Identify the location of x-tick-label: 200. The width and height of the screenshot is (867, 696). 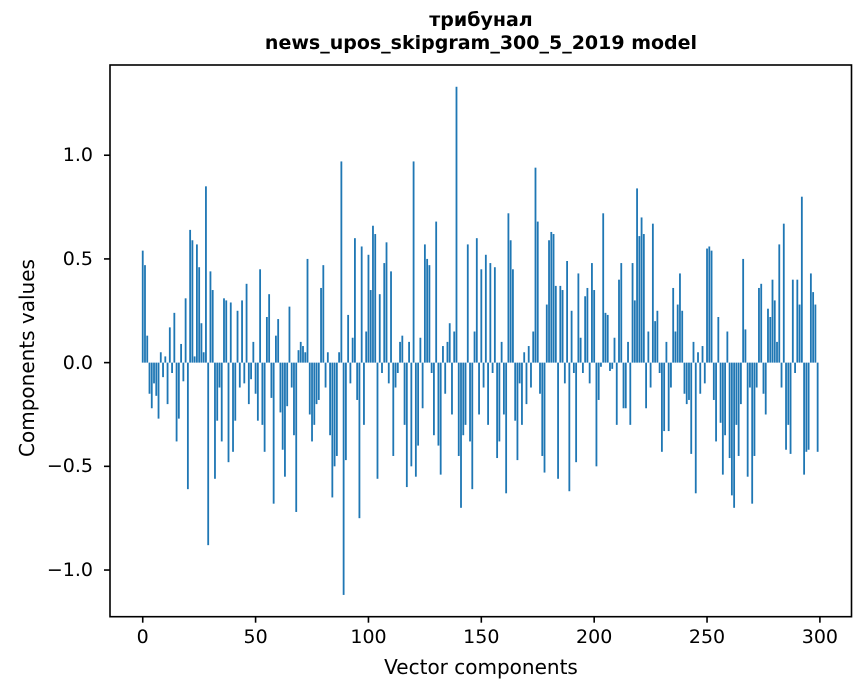
(594, 637).